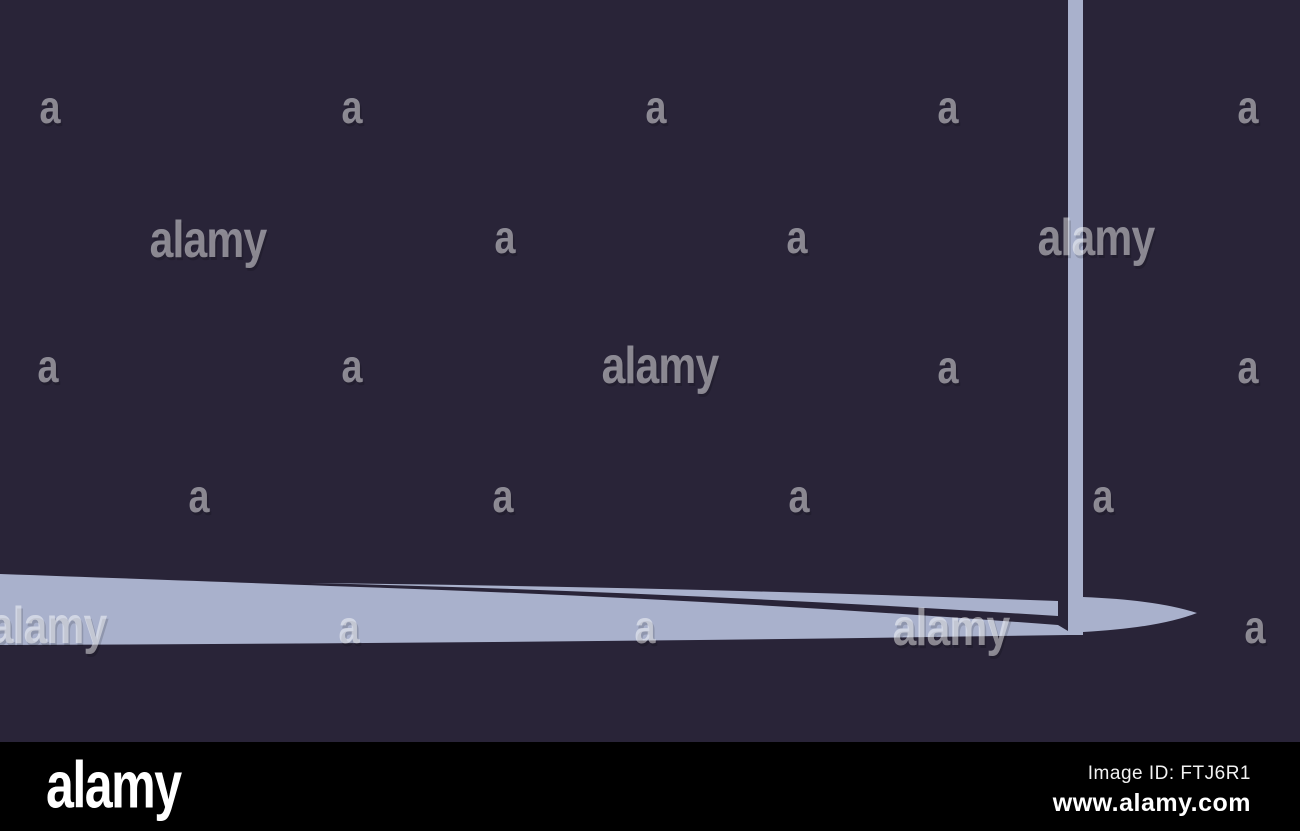 The image size is (1300, 831). I want to click on alamy-logo: alamy, so click(114, 783).